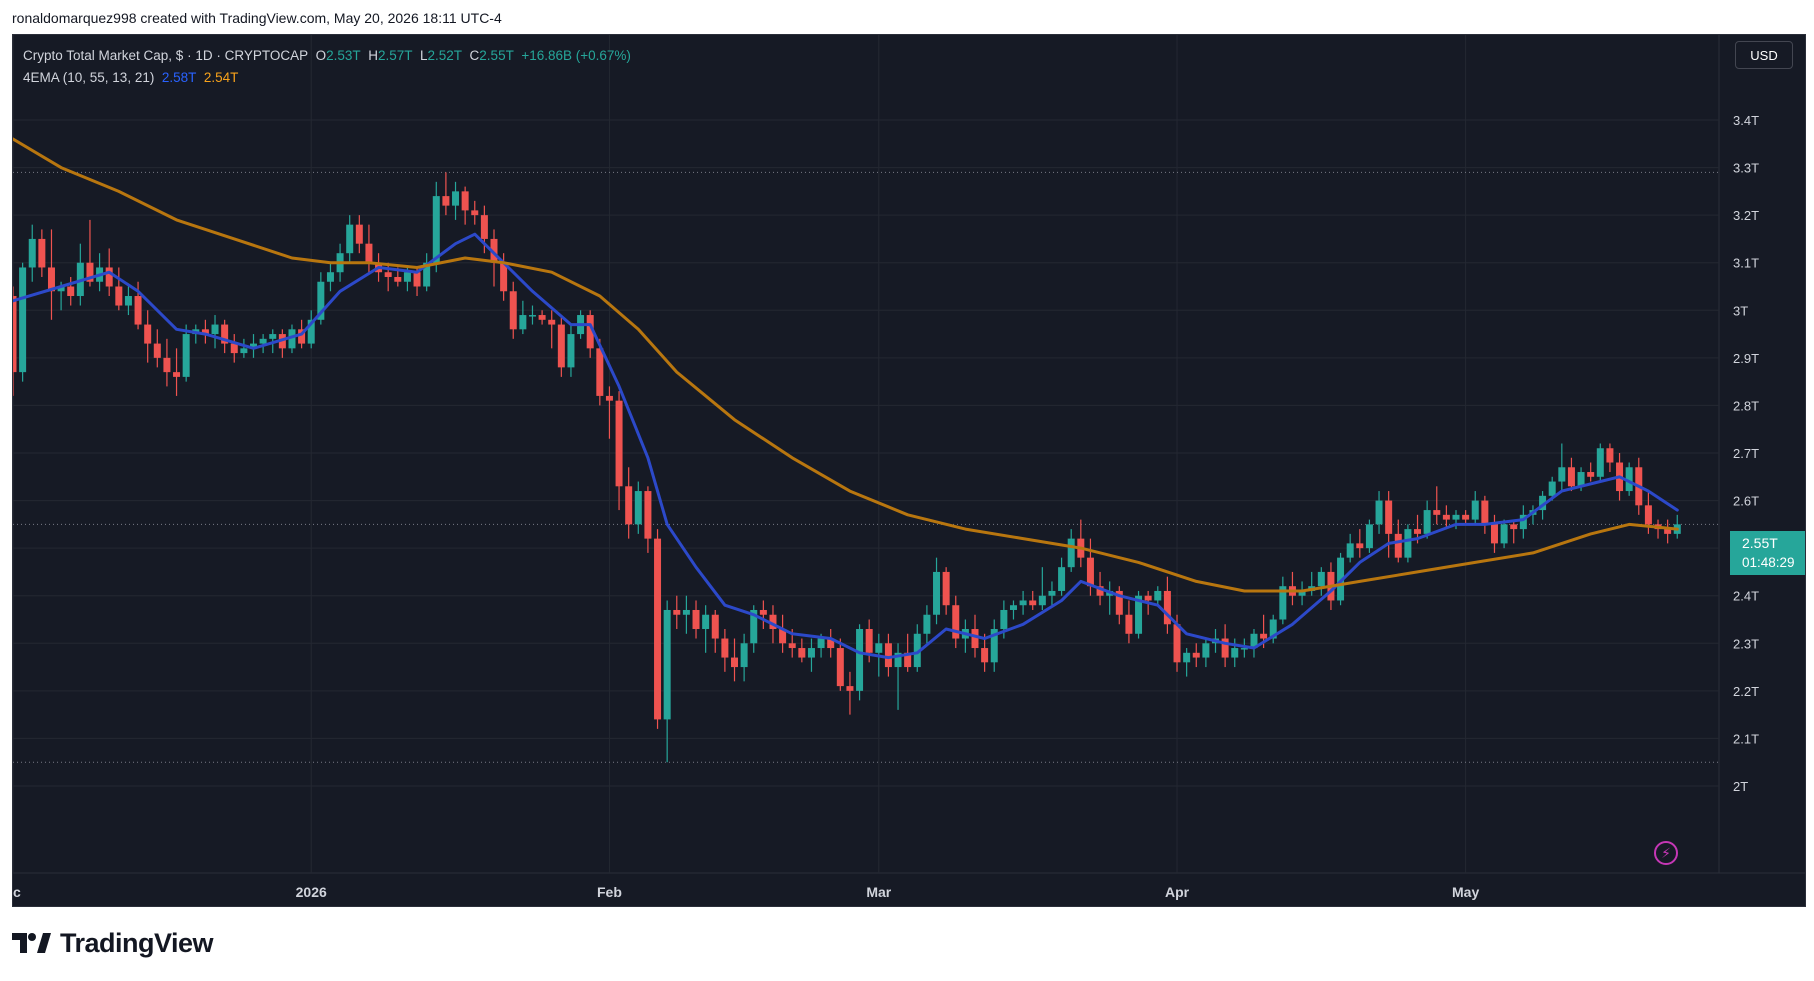 The height and width of the screenshot is (981, 1814). What do you see at coordinates (1764, 55) in the screenshot?
I see `currency-button: USD` at bounding box center [1764, 55].